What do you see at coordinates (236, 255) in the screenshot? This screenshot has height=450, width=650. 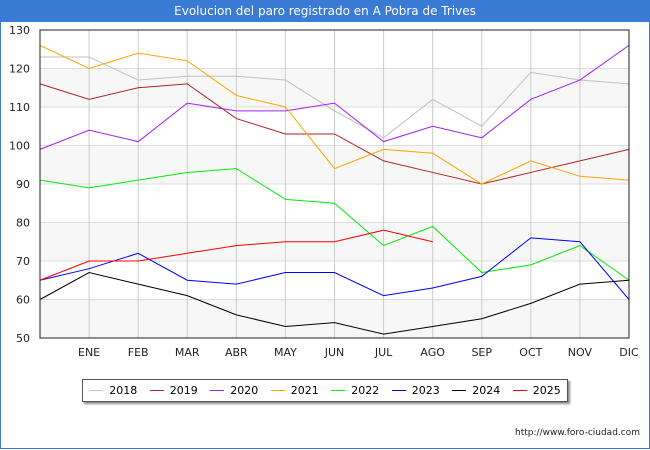 I see `series-line-2025` at bounding box center [236, 255].